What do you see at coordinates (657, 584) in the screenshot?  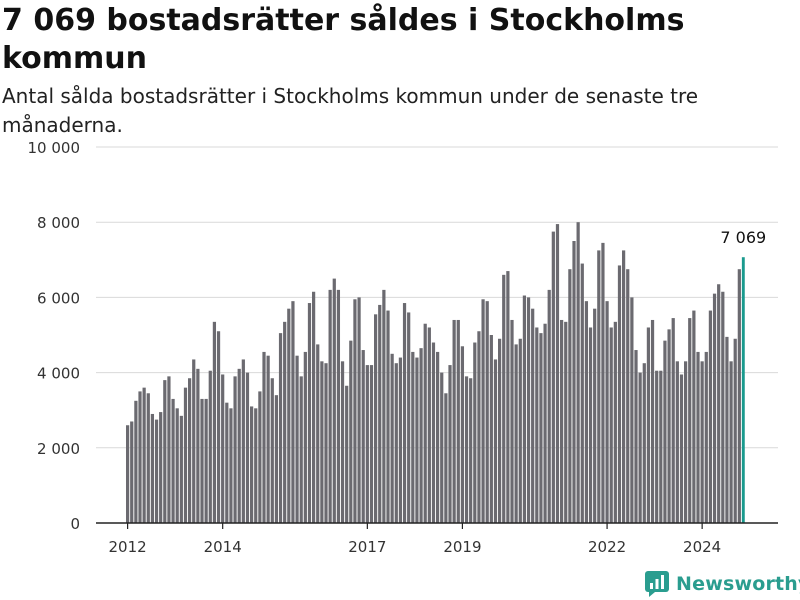 I see `newsworthy-logo-icon` at bounding box center [657, 584].